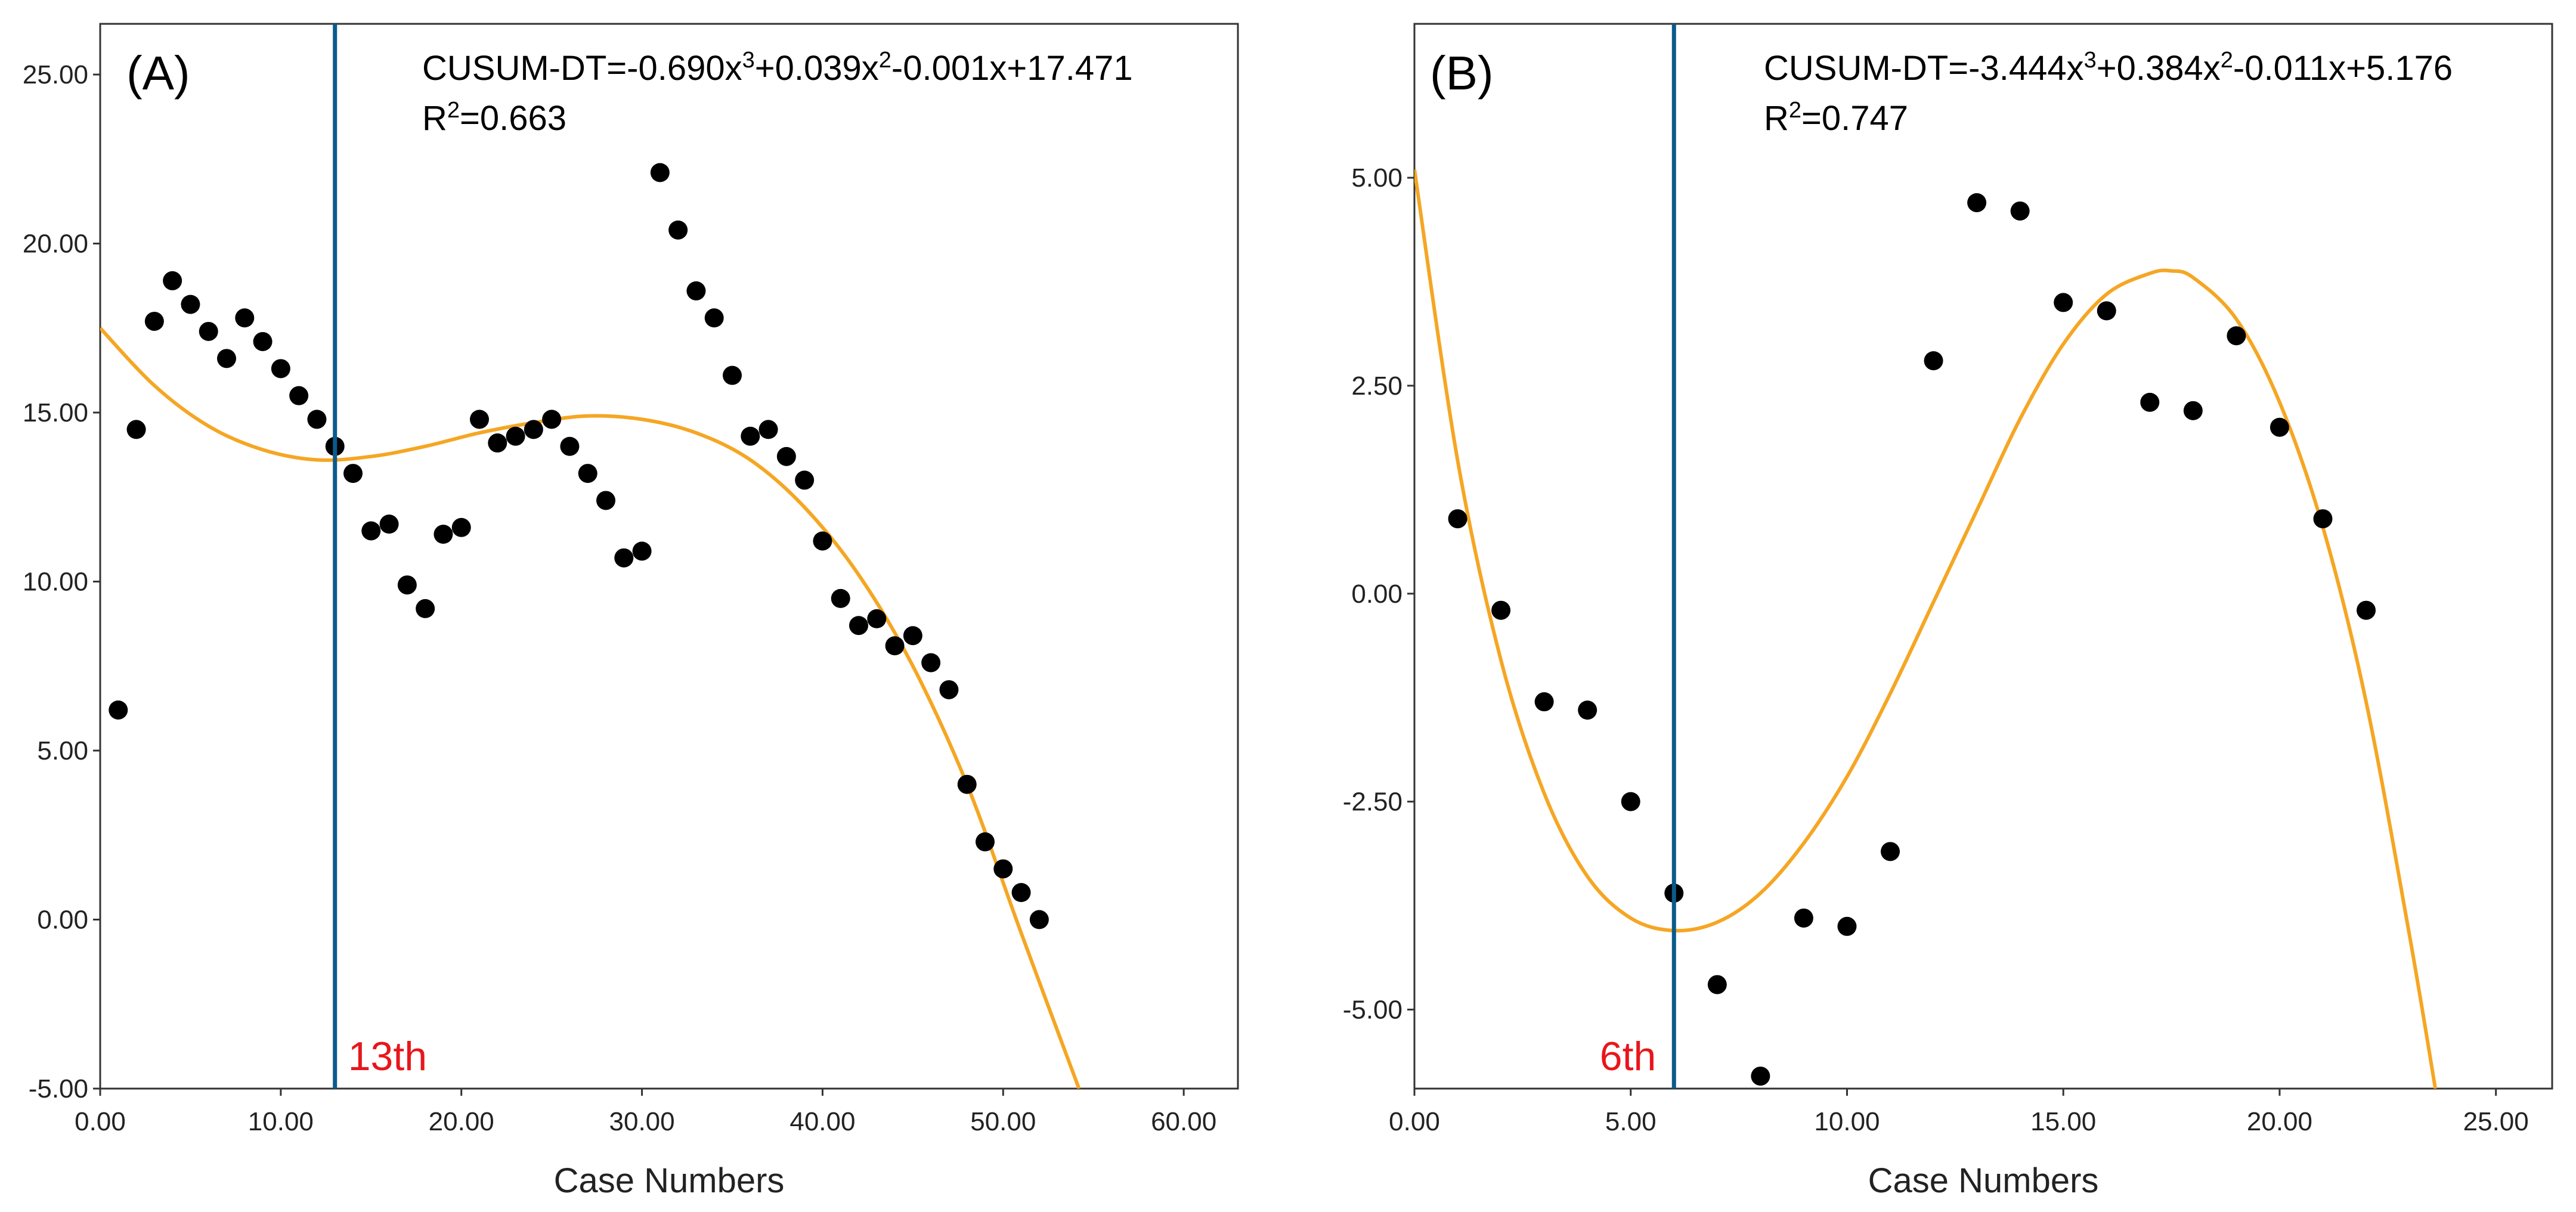 Image resolution: width=2576 pixels, height=1212 pixels. Describe the element at coordinates (1462, 73) in the screenshot. I see `panel-label-b: (B)` at that location.